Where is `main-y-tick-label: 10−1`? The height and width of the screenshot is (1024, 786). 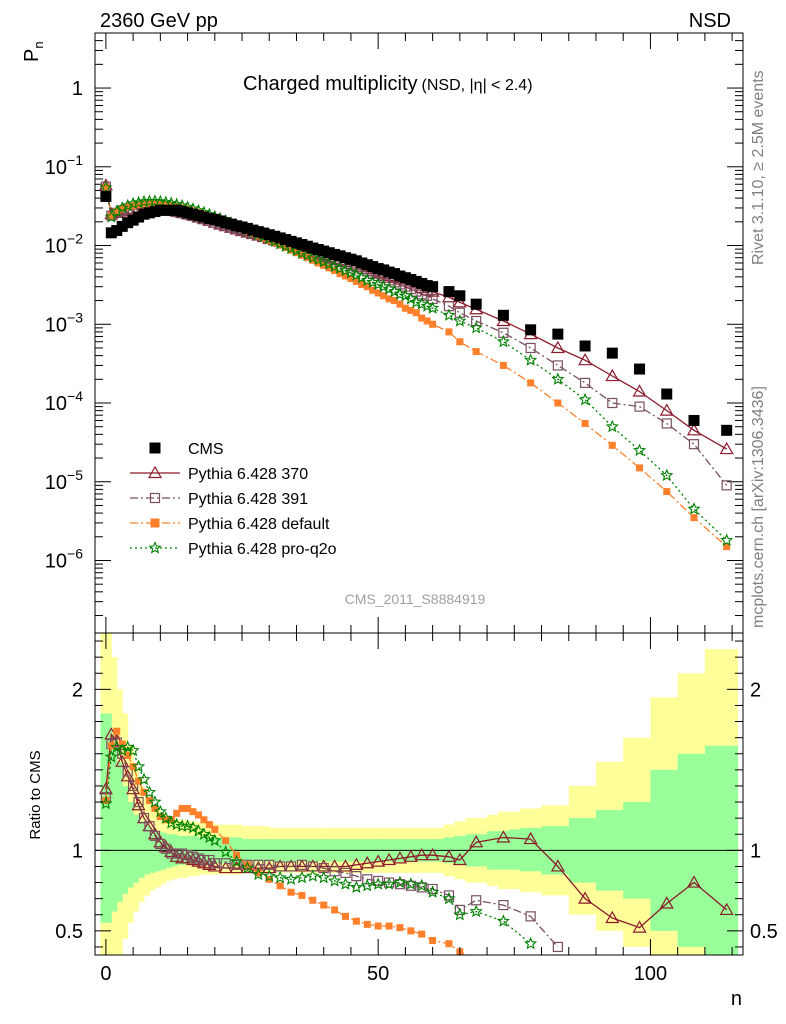 main-y-tick-label: 10−1 is located at coordinates (64, 165).